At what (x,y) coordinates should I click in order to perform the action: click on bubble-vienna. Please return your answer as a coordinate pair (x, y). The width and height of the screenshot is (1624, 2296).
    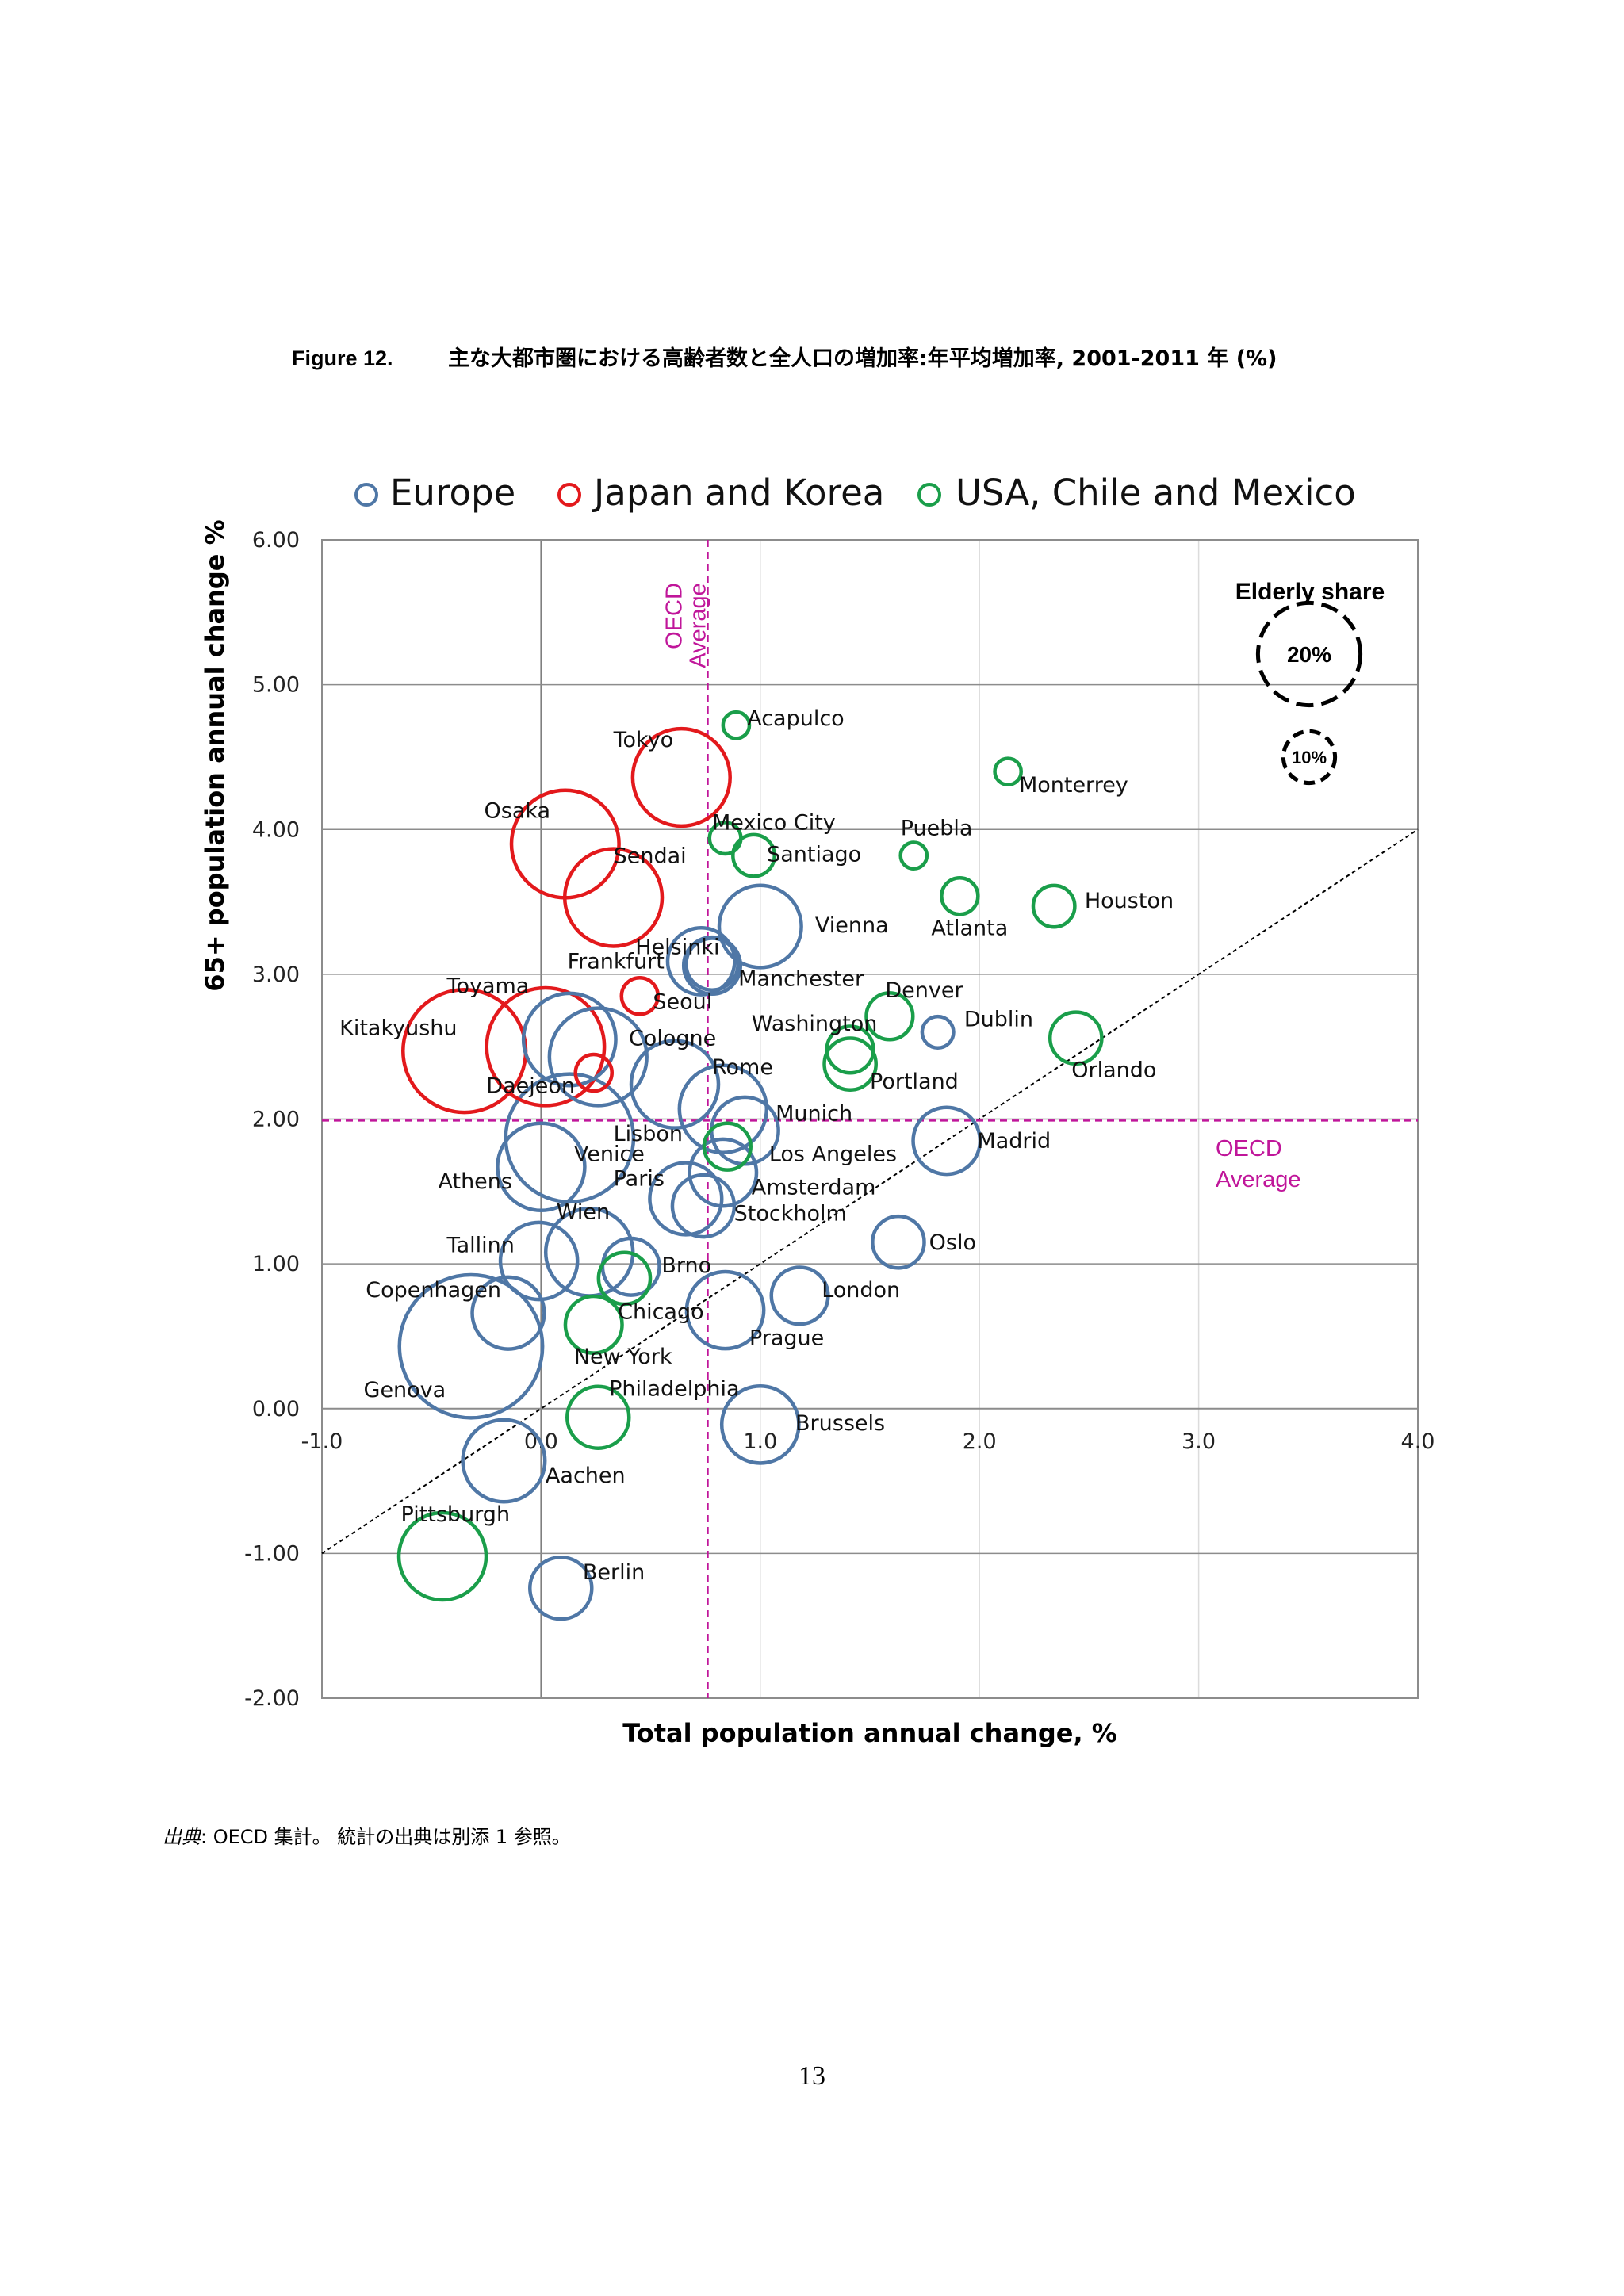
    Looking at the image, I should click on (760, 927).